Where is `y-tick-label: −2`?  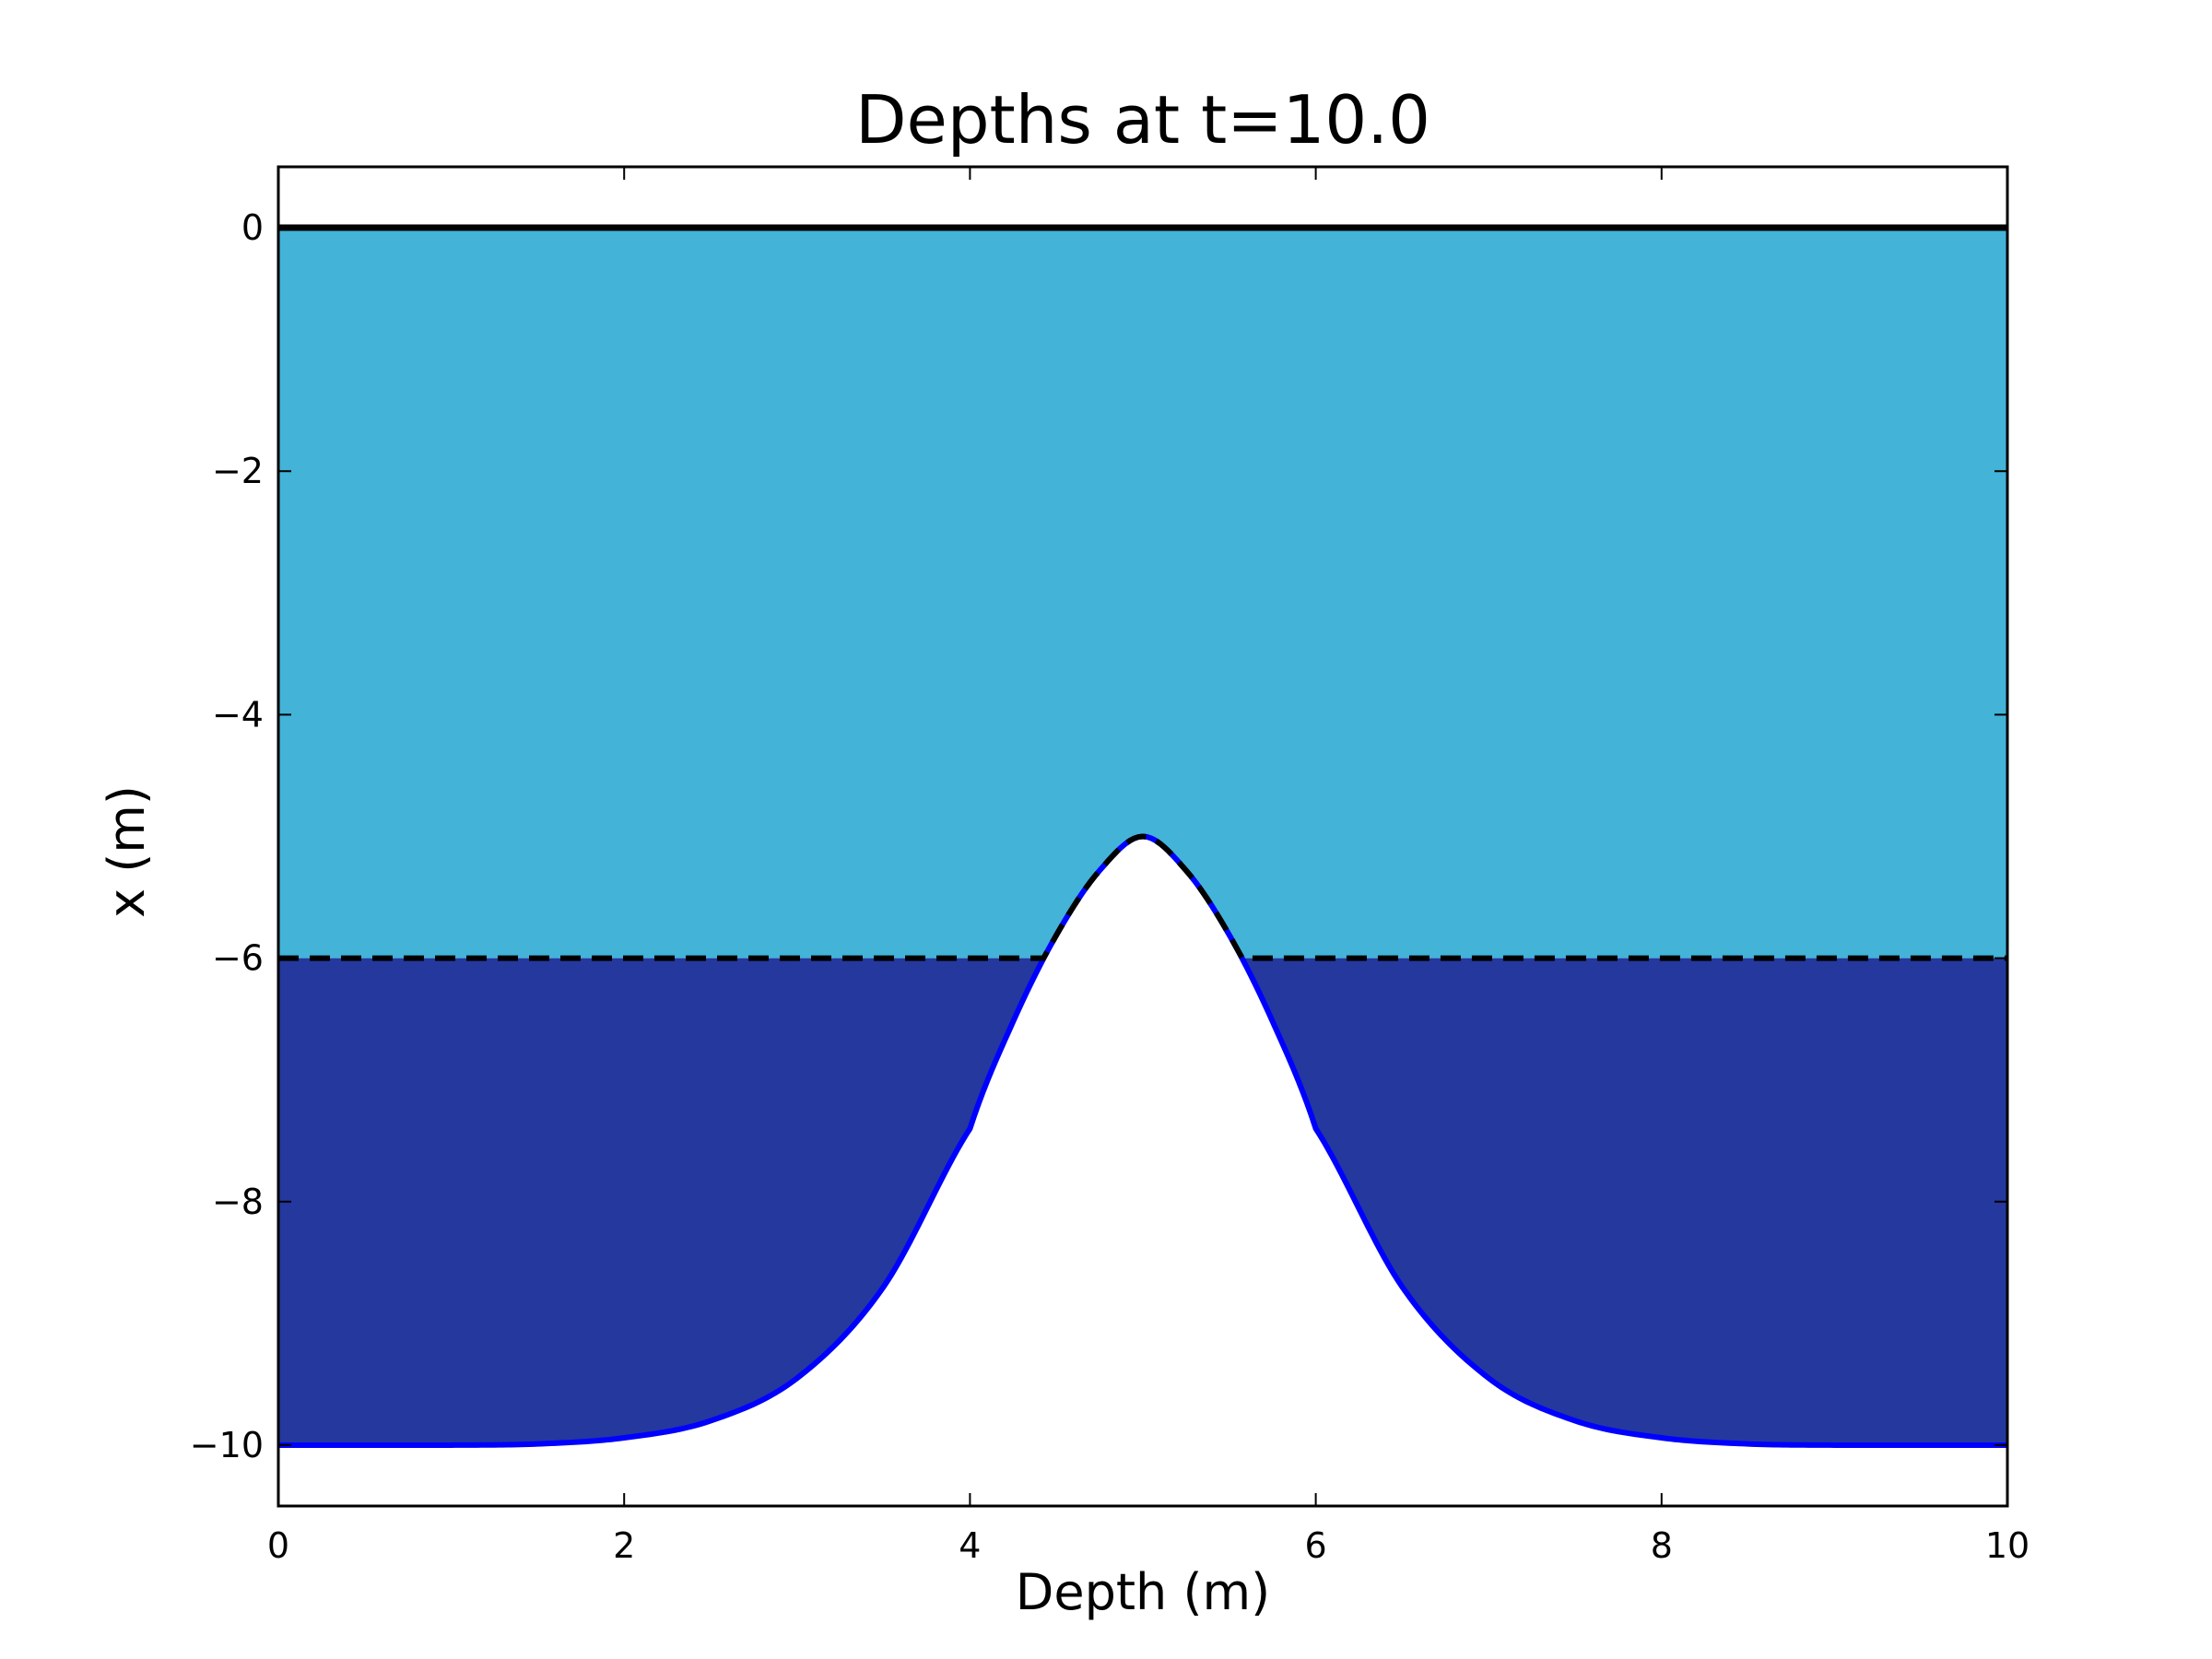 y-tick-label: −2 is located at coordinates (238, 471).